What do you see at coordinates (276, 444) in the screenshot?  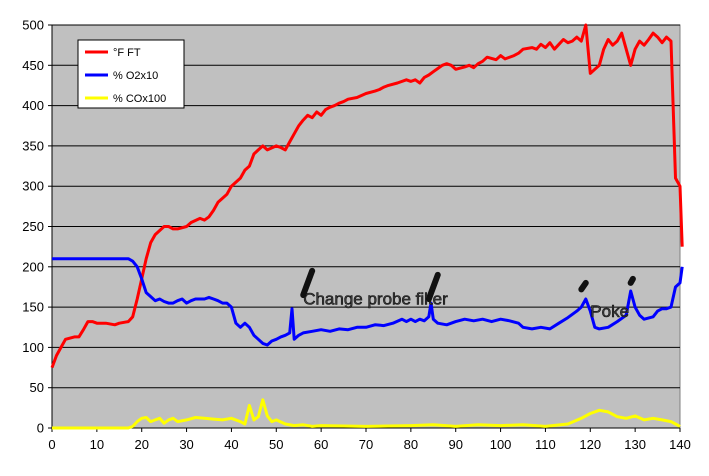 I see `x-tick-label: 50` at bounding box center [276, 444].